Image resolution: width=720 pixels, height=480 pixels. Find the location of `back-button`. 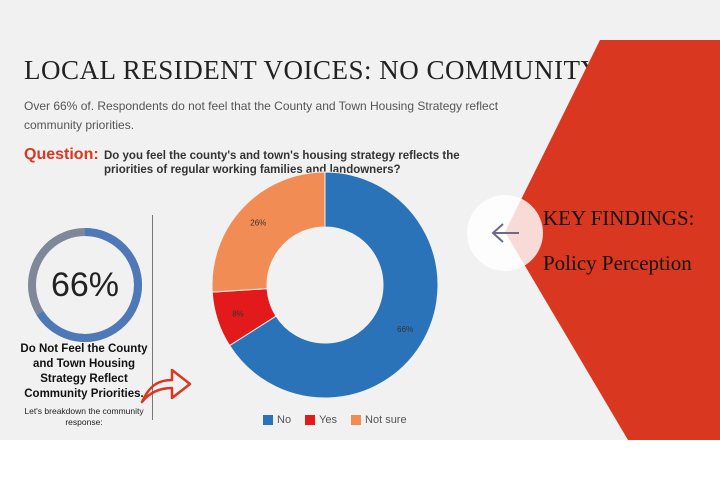

back-button is located at coordinates (505, 233).